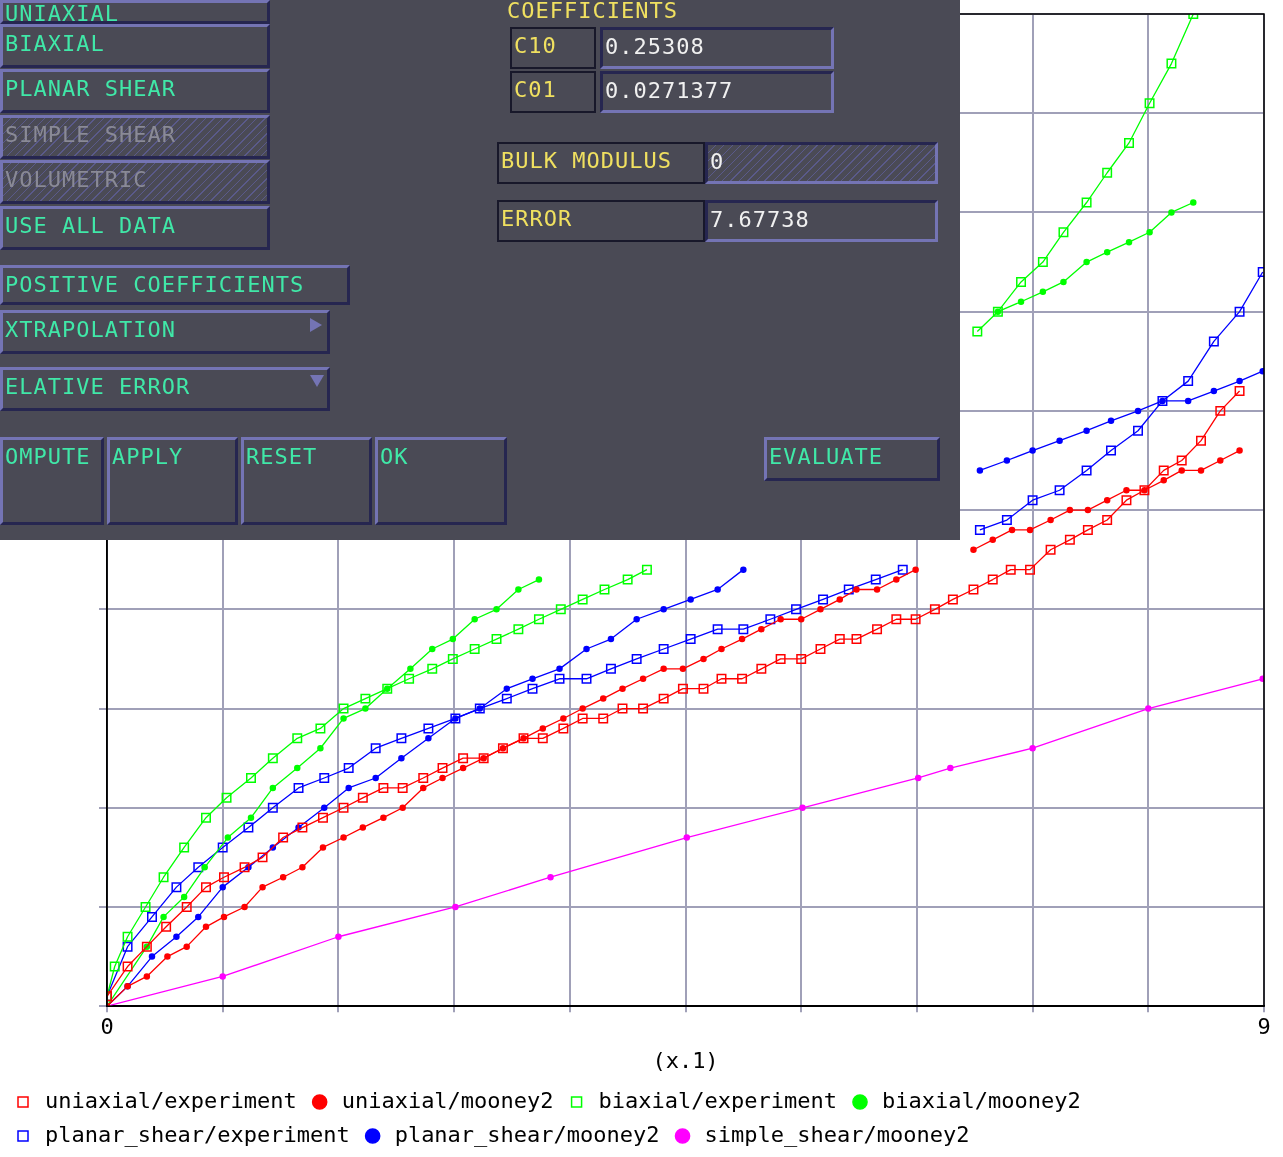 The width and height of the screenshot is (1283, 1157). What do you see at coordinates (601, 163) in the screenshot?
I see `label-box: BULK MODULUS` at bounding box center [601, 163].